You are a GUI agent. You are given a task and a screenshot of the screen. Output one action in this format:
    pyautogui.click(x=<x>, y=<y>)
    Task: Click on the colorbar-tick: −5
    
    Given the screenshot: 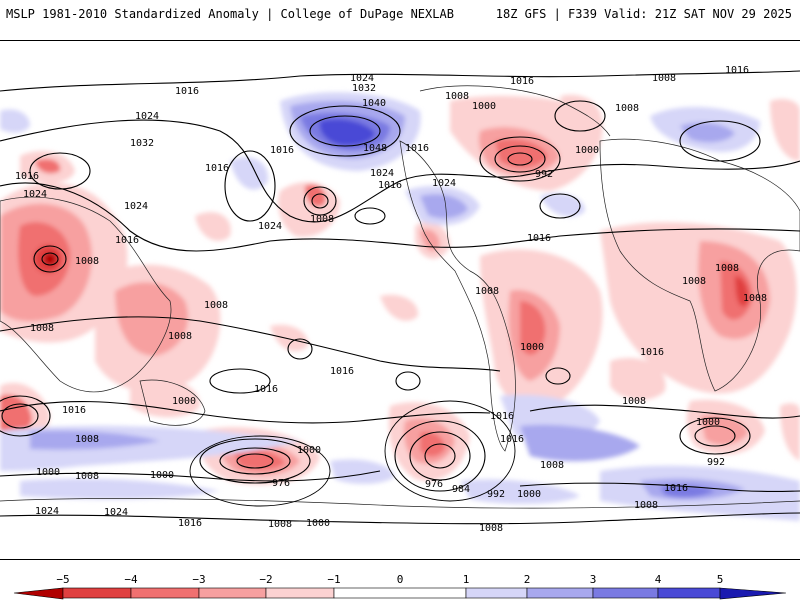 What is the action you would take?
    pyautogui.click(x=62, y=579)
    